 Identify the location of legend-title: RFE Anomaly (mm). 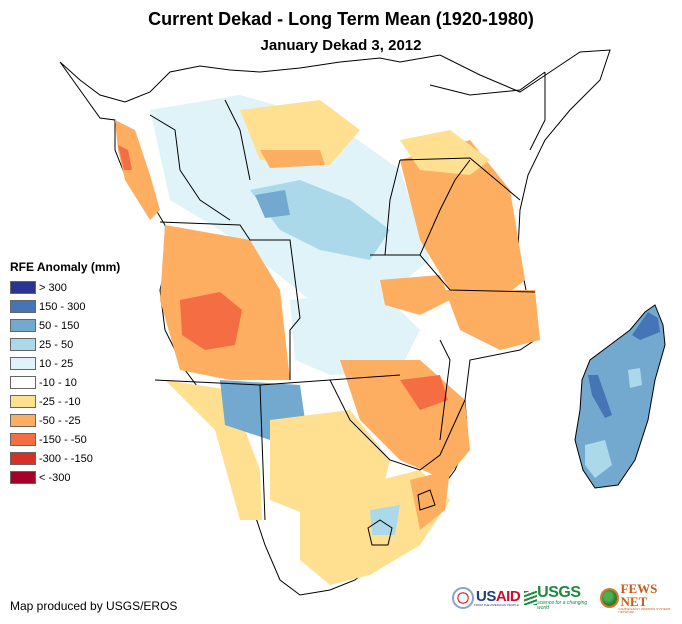
(65, 267).